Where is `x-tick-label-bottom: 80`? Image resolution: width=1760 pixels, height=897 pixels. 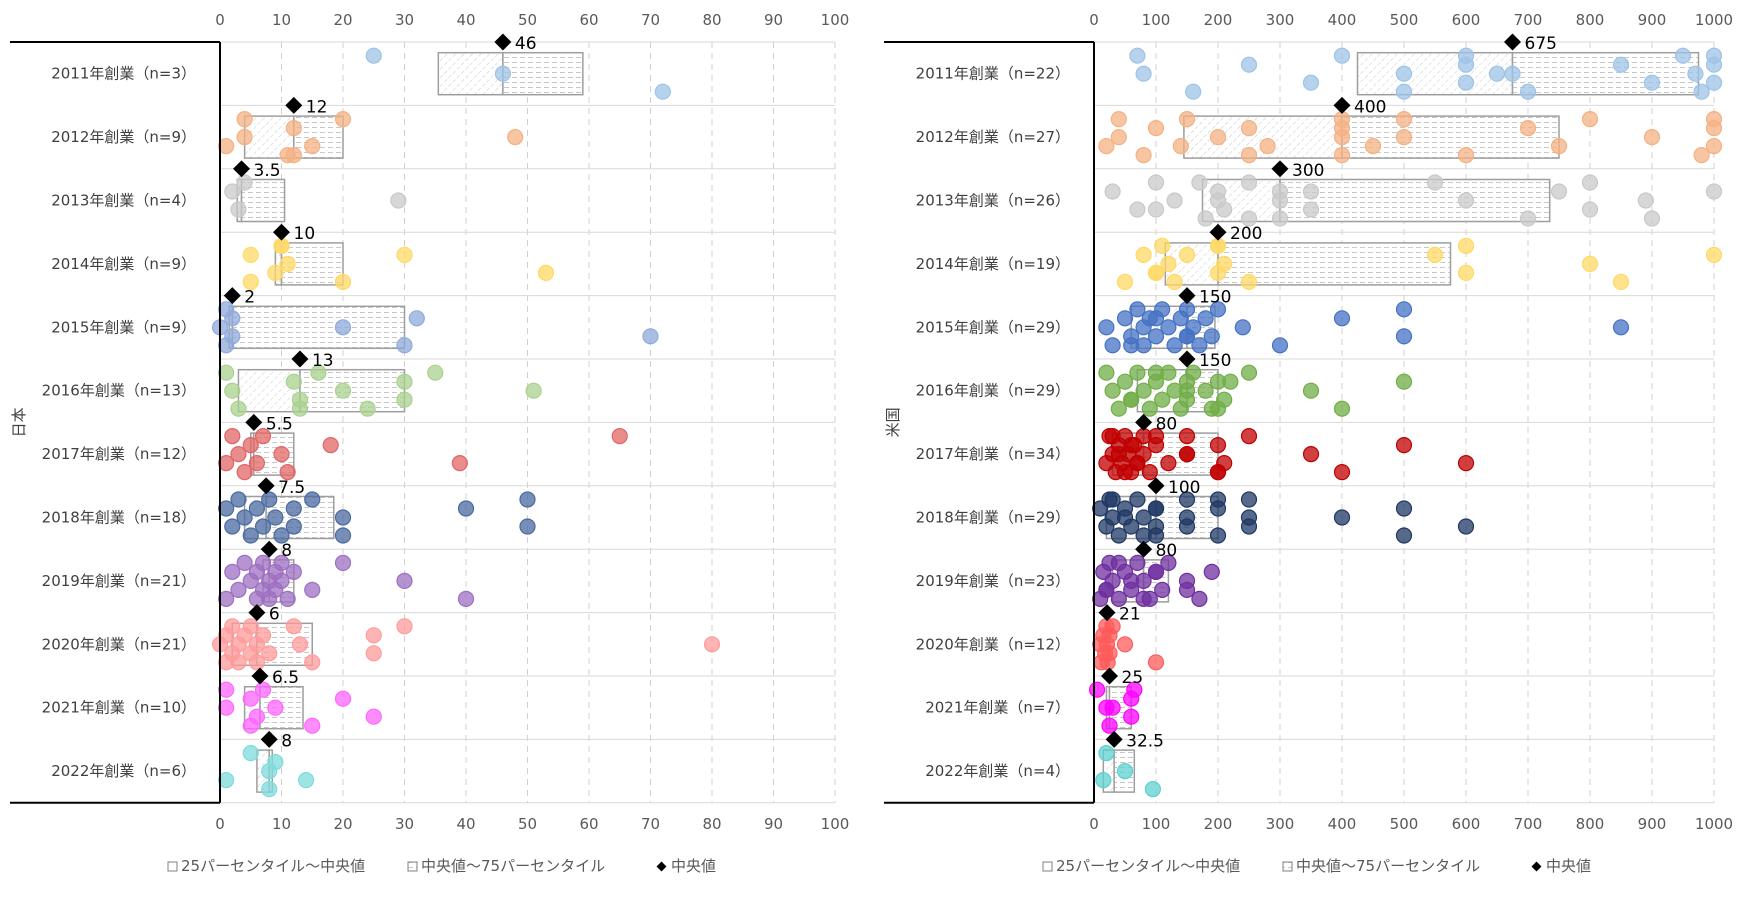
x-tick-label-bottom: 80 is located at coordinates (711, 824).